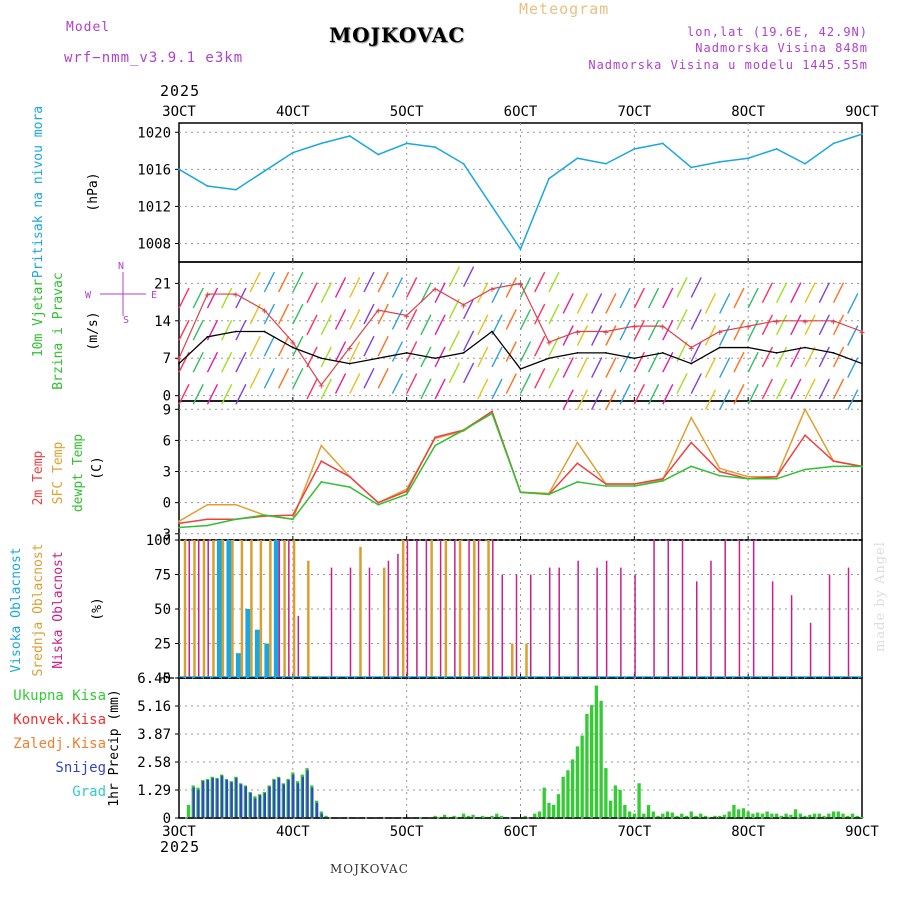 This screenshot has width=900, height=900. I want to click on y-tick-label-temperature: 6, so click(167, 441).